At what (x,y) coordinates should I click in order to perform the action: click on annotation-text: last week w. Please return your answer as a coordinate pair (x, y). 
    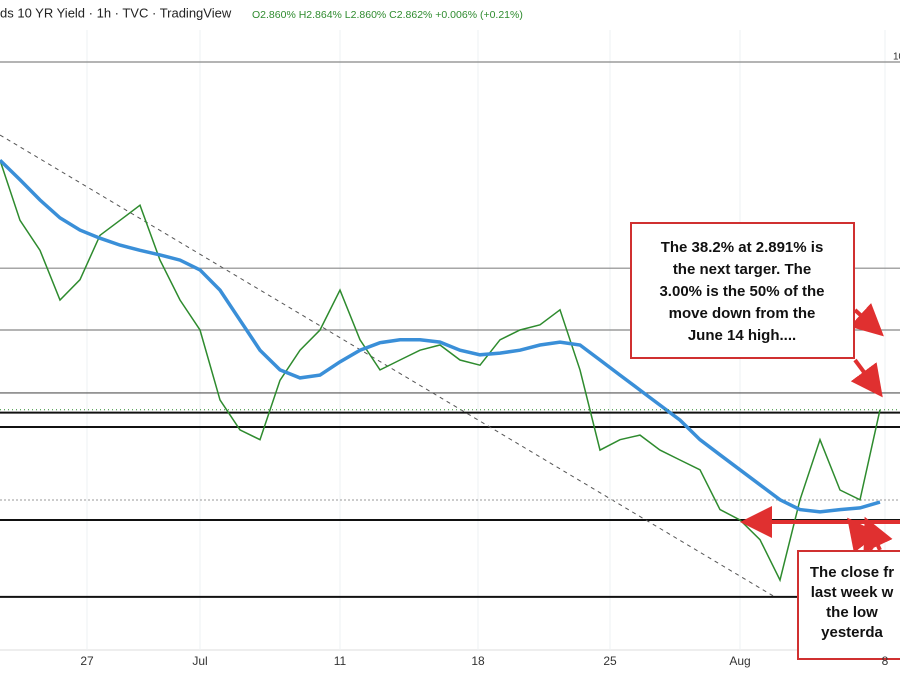
    Looking at the image, I should click on (852, 592).